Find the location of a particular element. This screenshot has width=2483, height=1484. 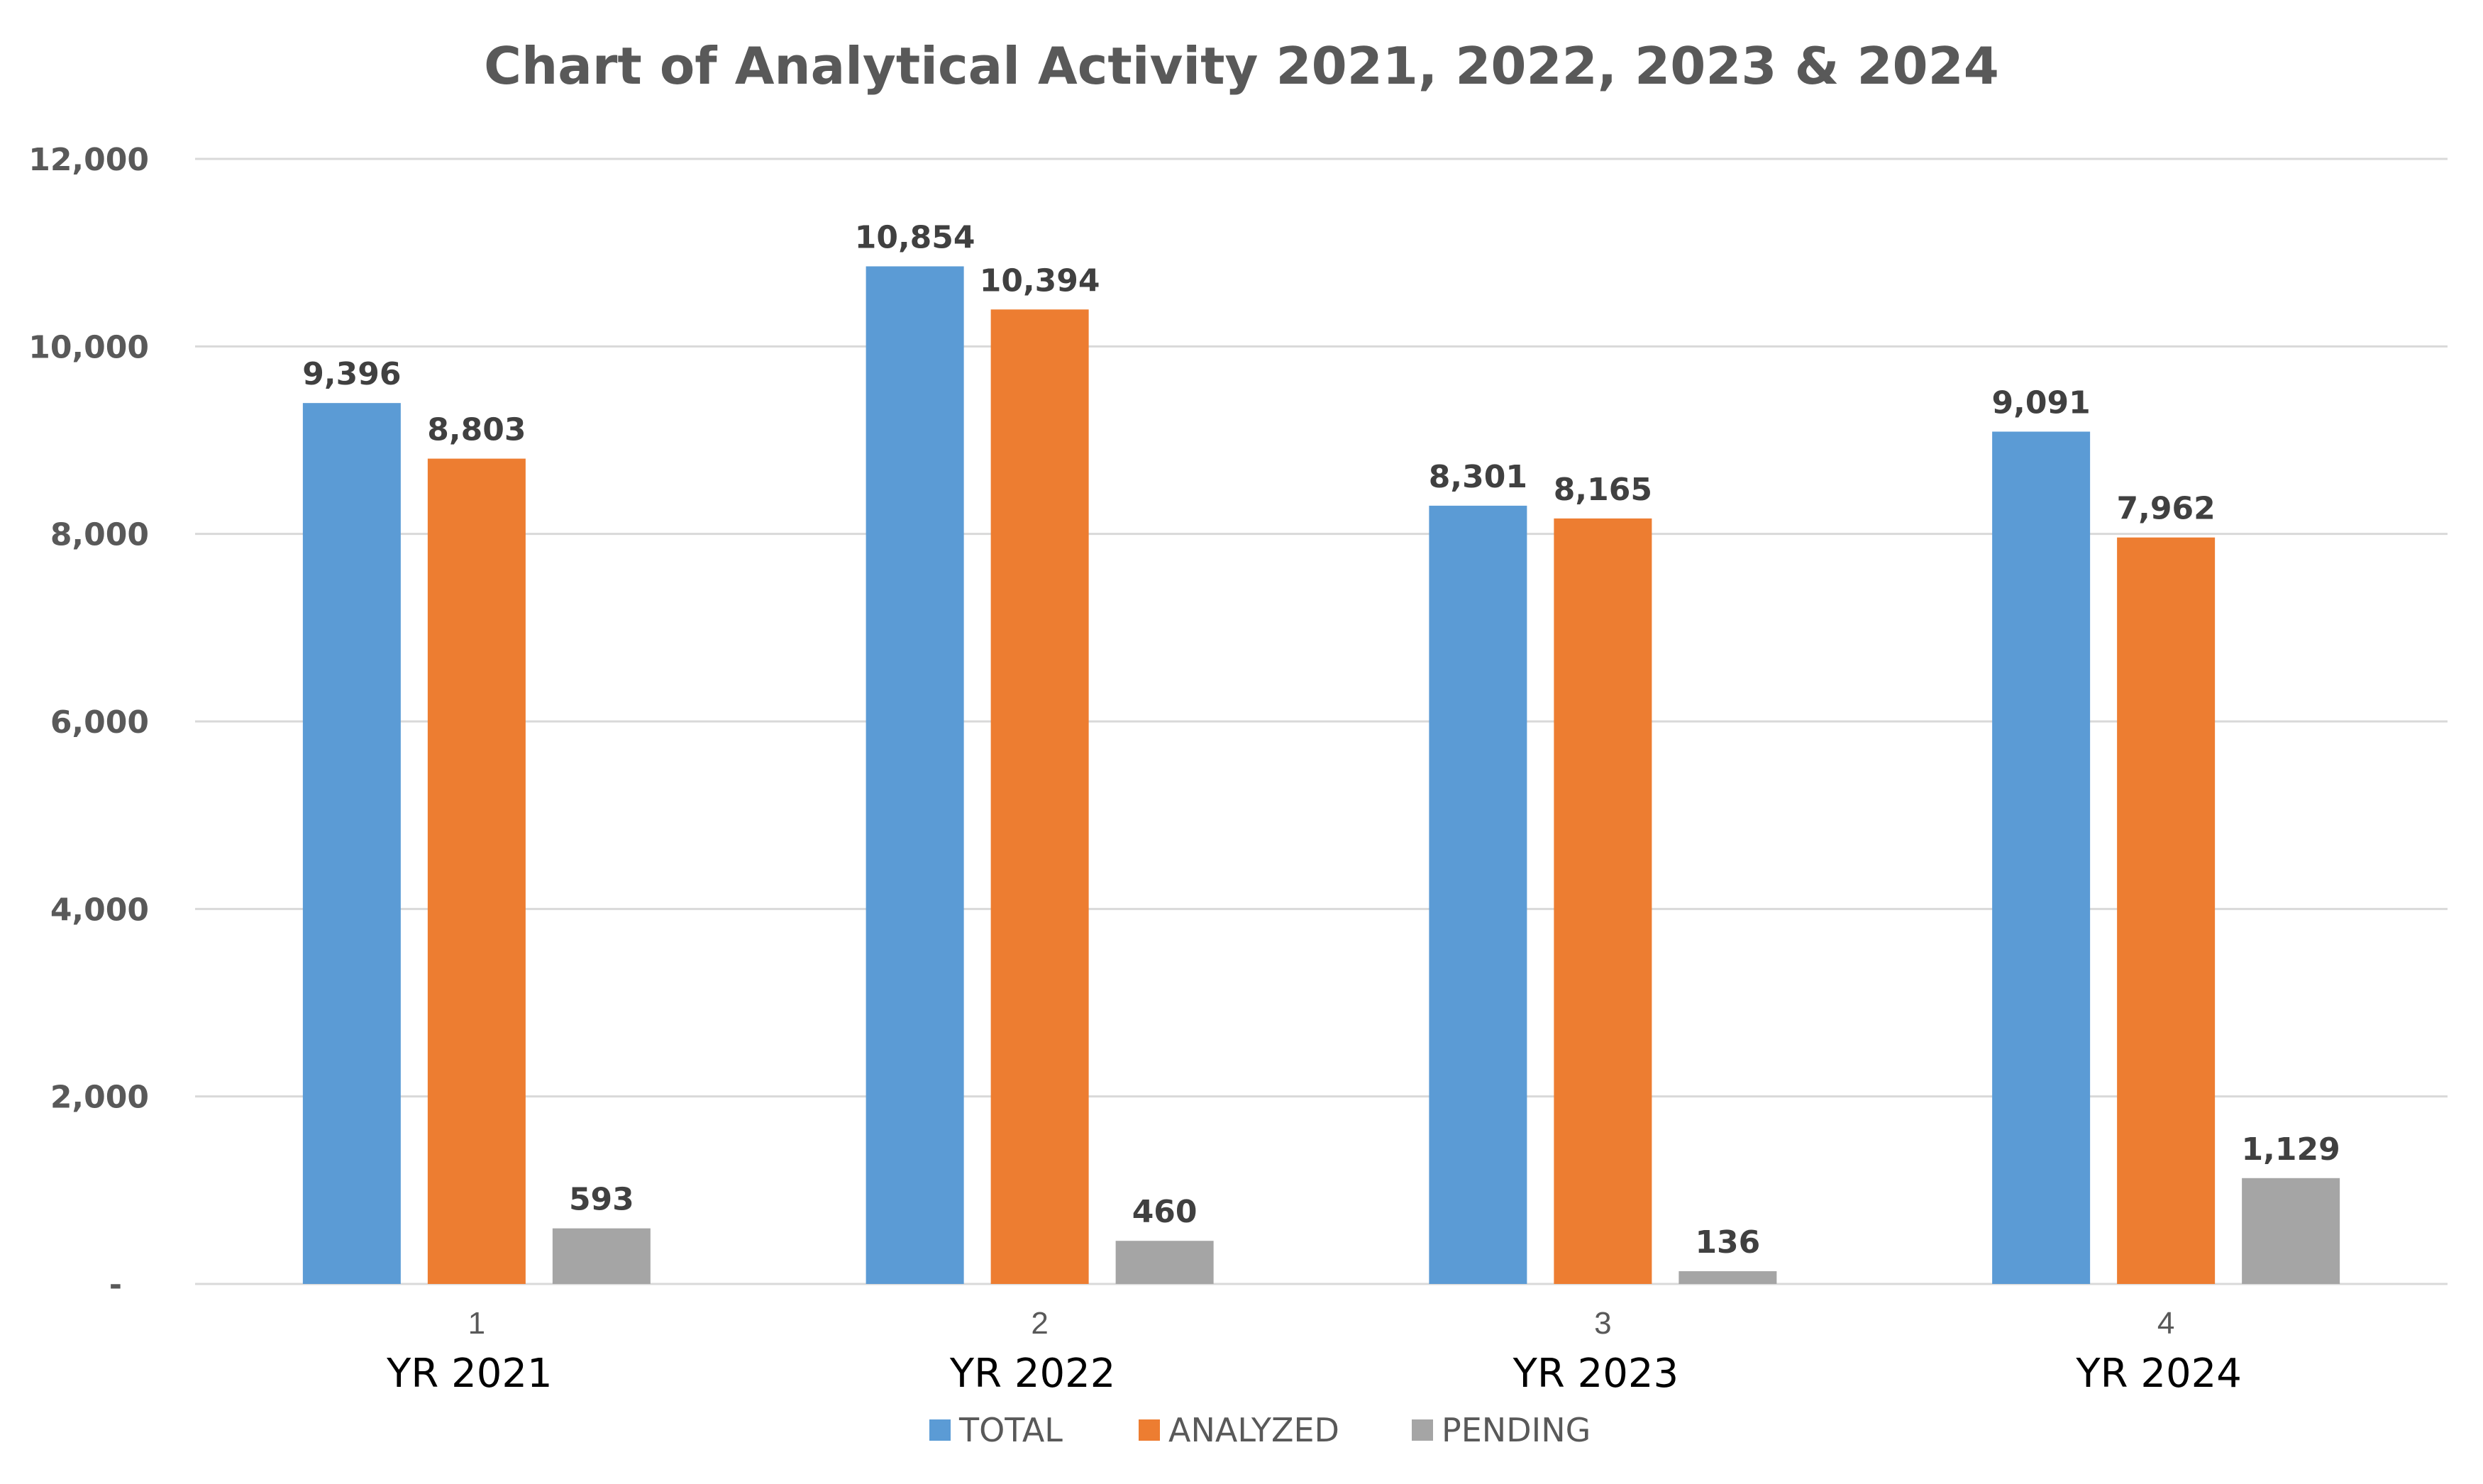

data-label-total-4: 9,091 is located at coordinates (2041, 402).